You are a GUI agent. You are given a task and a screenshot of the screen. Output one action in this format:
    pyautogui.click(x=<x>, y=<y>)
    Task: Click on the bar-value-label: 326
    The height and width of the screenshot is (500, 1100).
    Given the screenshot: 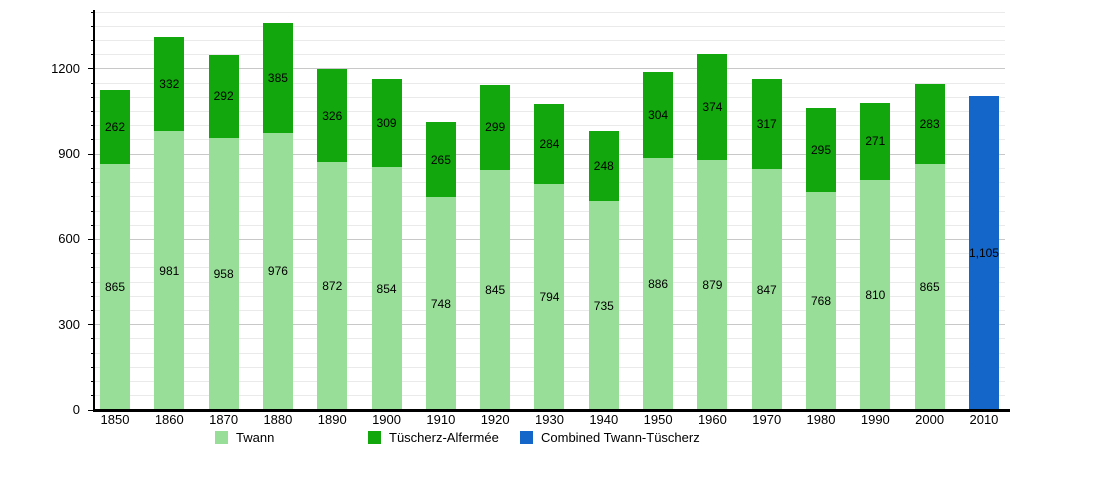 What is the action you would take?
    pyautogui.click(x=332, y=115)
    